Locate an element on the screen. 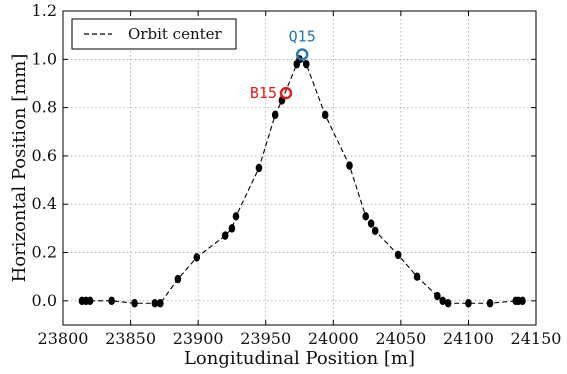 The image size is (567, 374). q15-marker is located at coordinates (302, 54).